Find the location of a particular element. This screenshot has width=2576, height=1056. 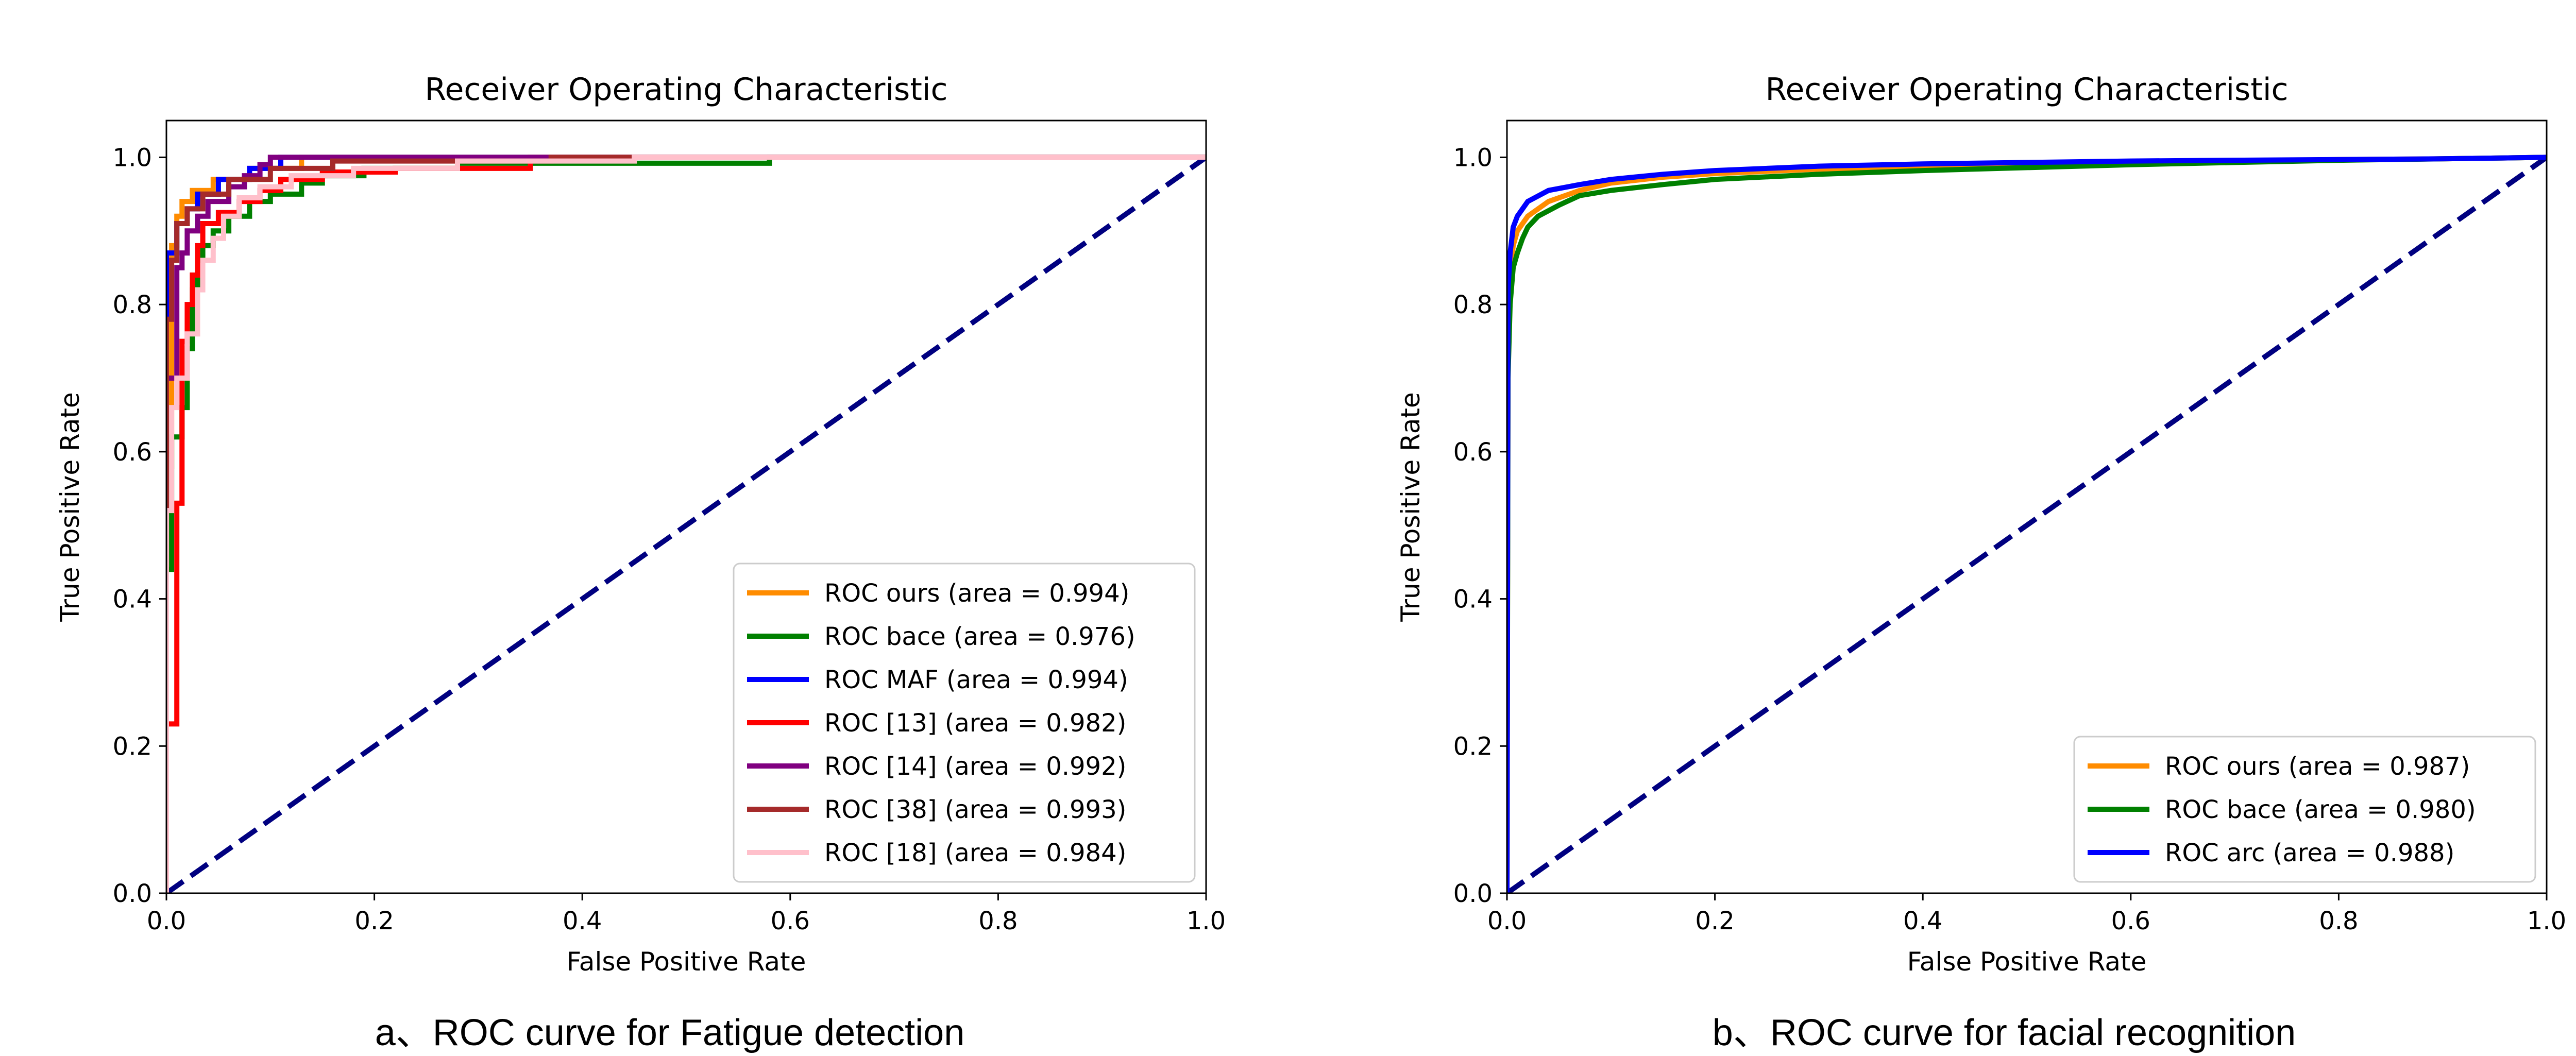

legend-label: ROC [13] (area = 0.982) is located at coordinates (975, 724).